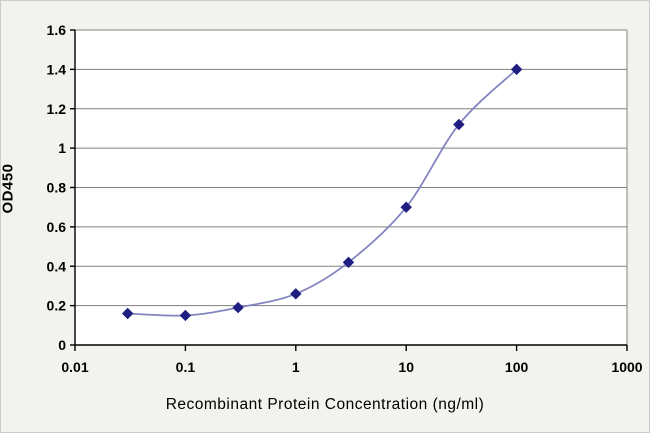 The height and width of the screenshot is (433, 650). Describe the element at coordinates (626, 367) in the screenshot. I see `x-tick-label: 1000` at that location.